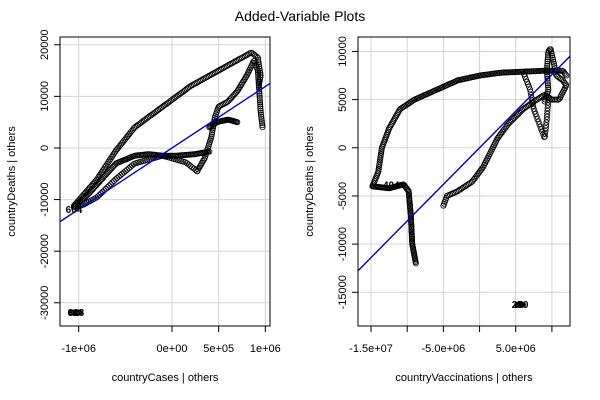 The height and width of the screenshot is (400, 600). I want to click on point-id-label: 604, so click(74, 210).